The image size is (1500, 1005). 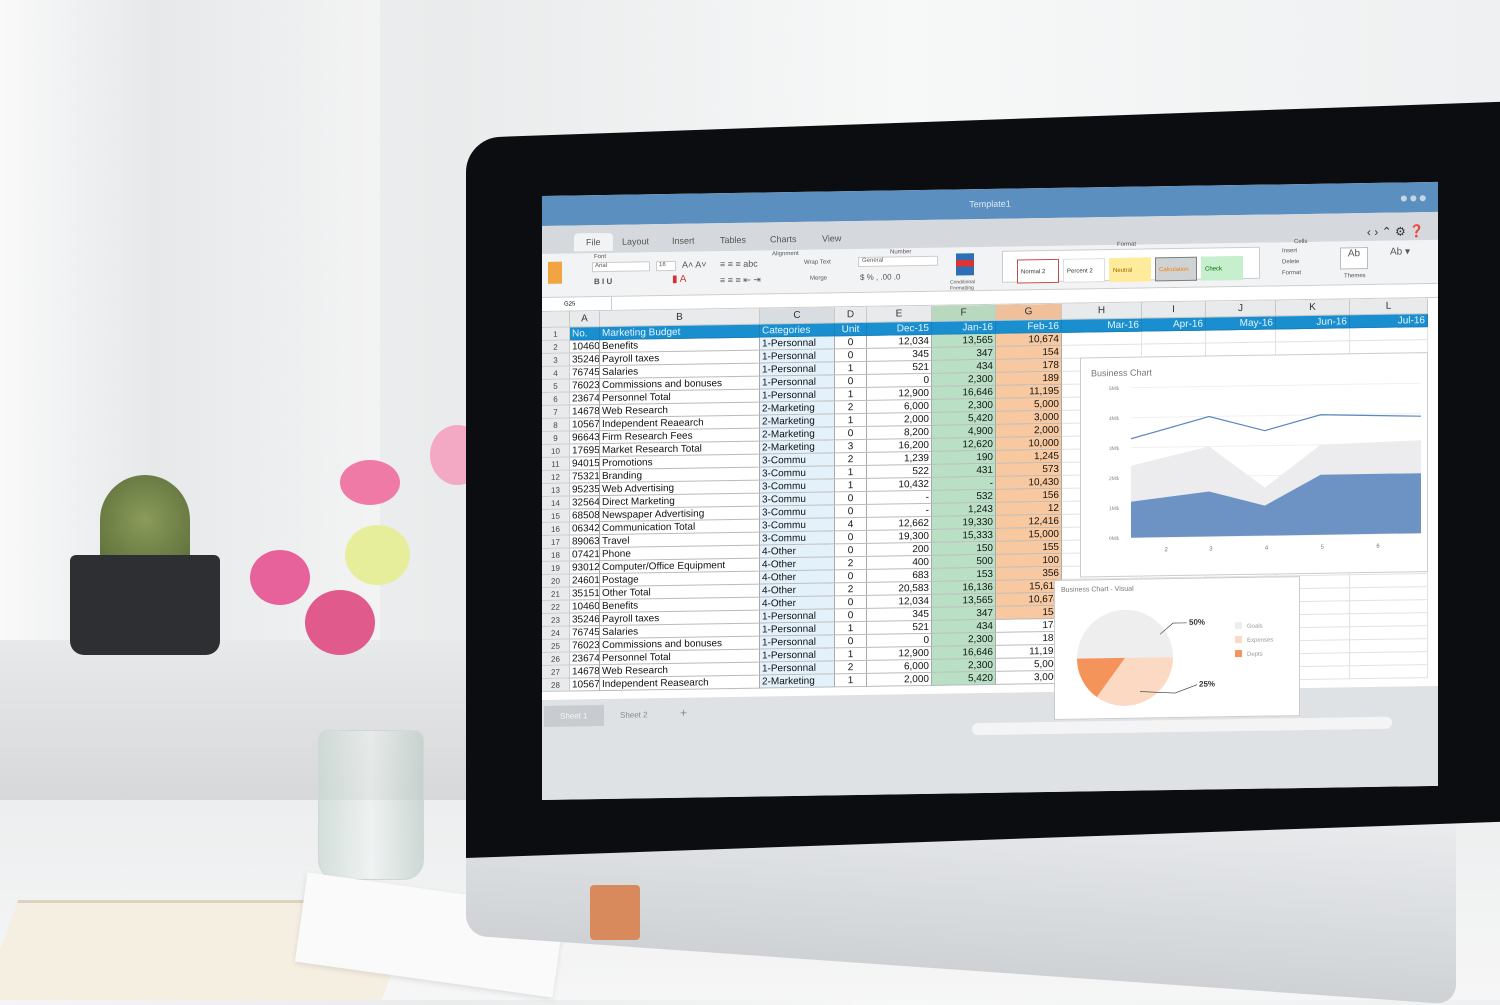 What do you see at coordinates (585, 399) in the screenshot?
I see `table-cell: 23674` at bounding box center [585, 399].